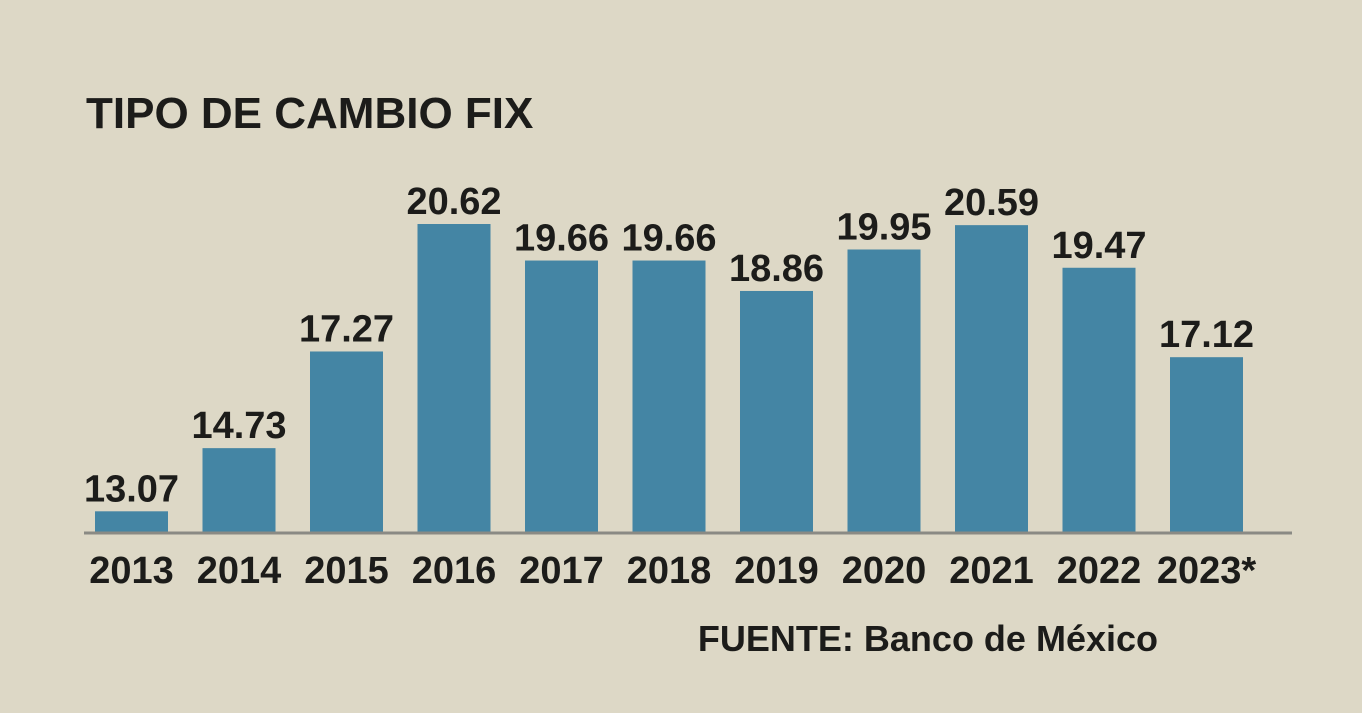  Describe the element at coordinates (561, 571) in the screenshot. I see `x-tick-label-2017: 2017` at that location.